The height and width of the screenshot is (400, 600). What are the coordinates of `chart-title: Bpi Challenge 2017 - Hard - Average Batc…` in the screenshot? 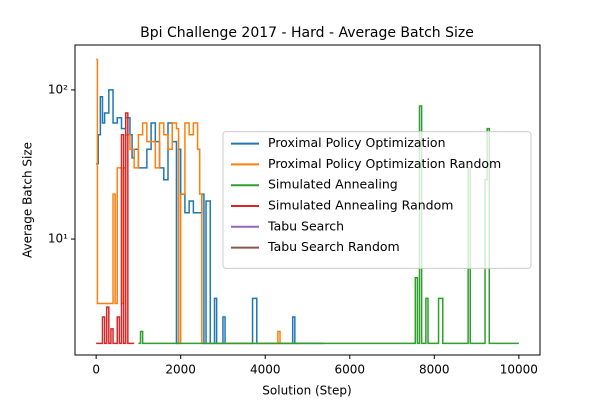 It's located at (307, 33).